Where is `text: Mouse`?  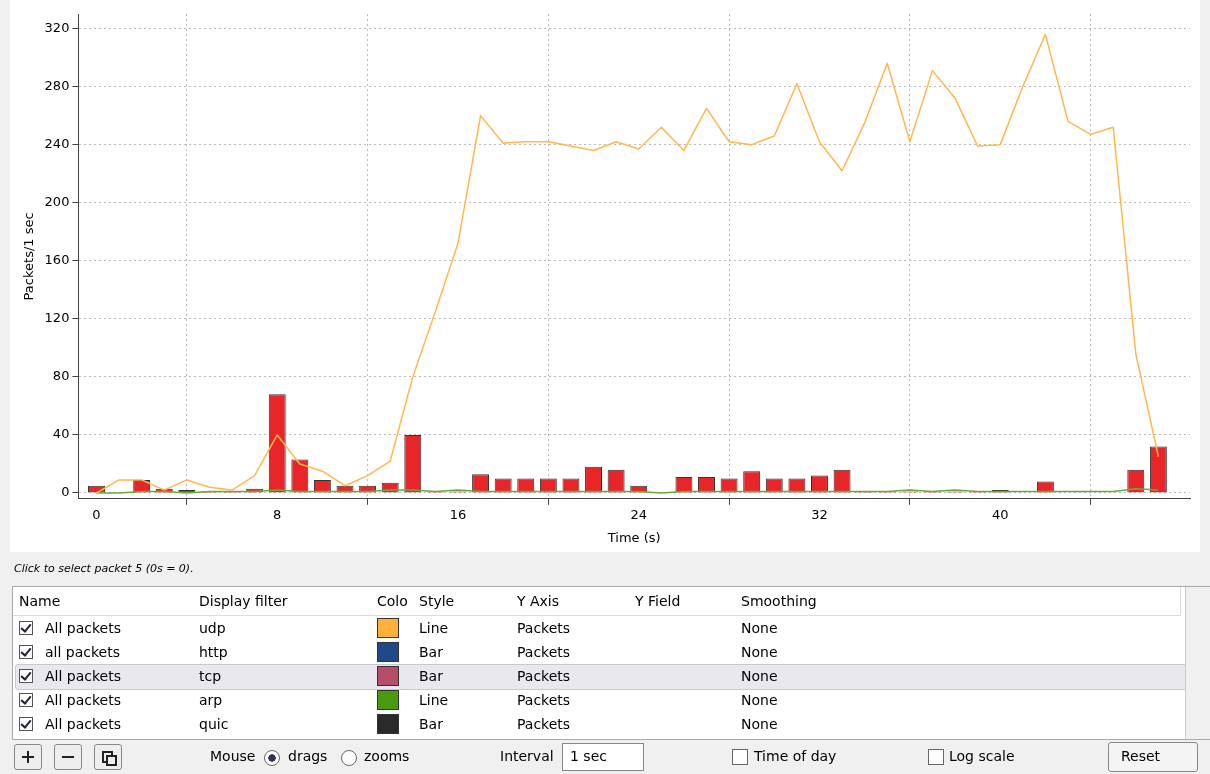 text: Mouse is located at coordinates (233, 756).